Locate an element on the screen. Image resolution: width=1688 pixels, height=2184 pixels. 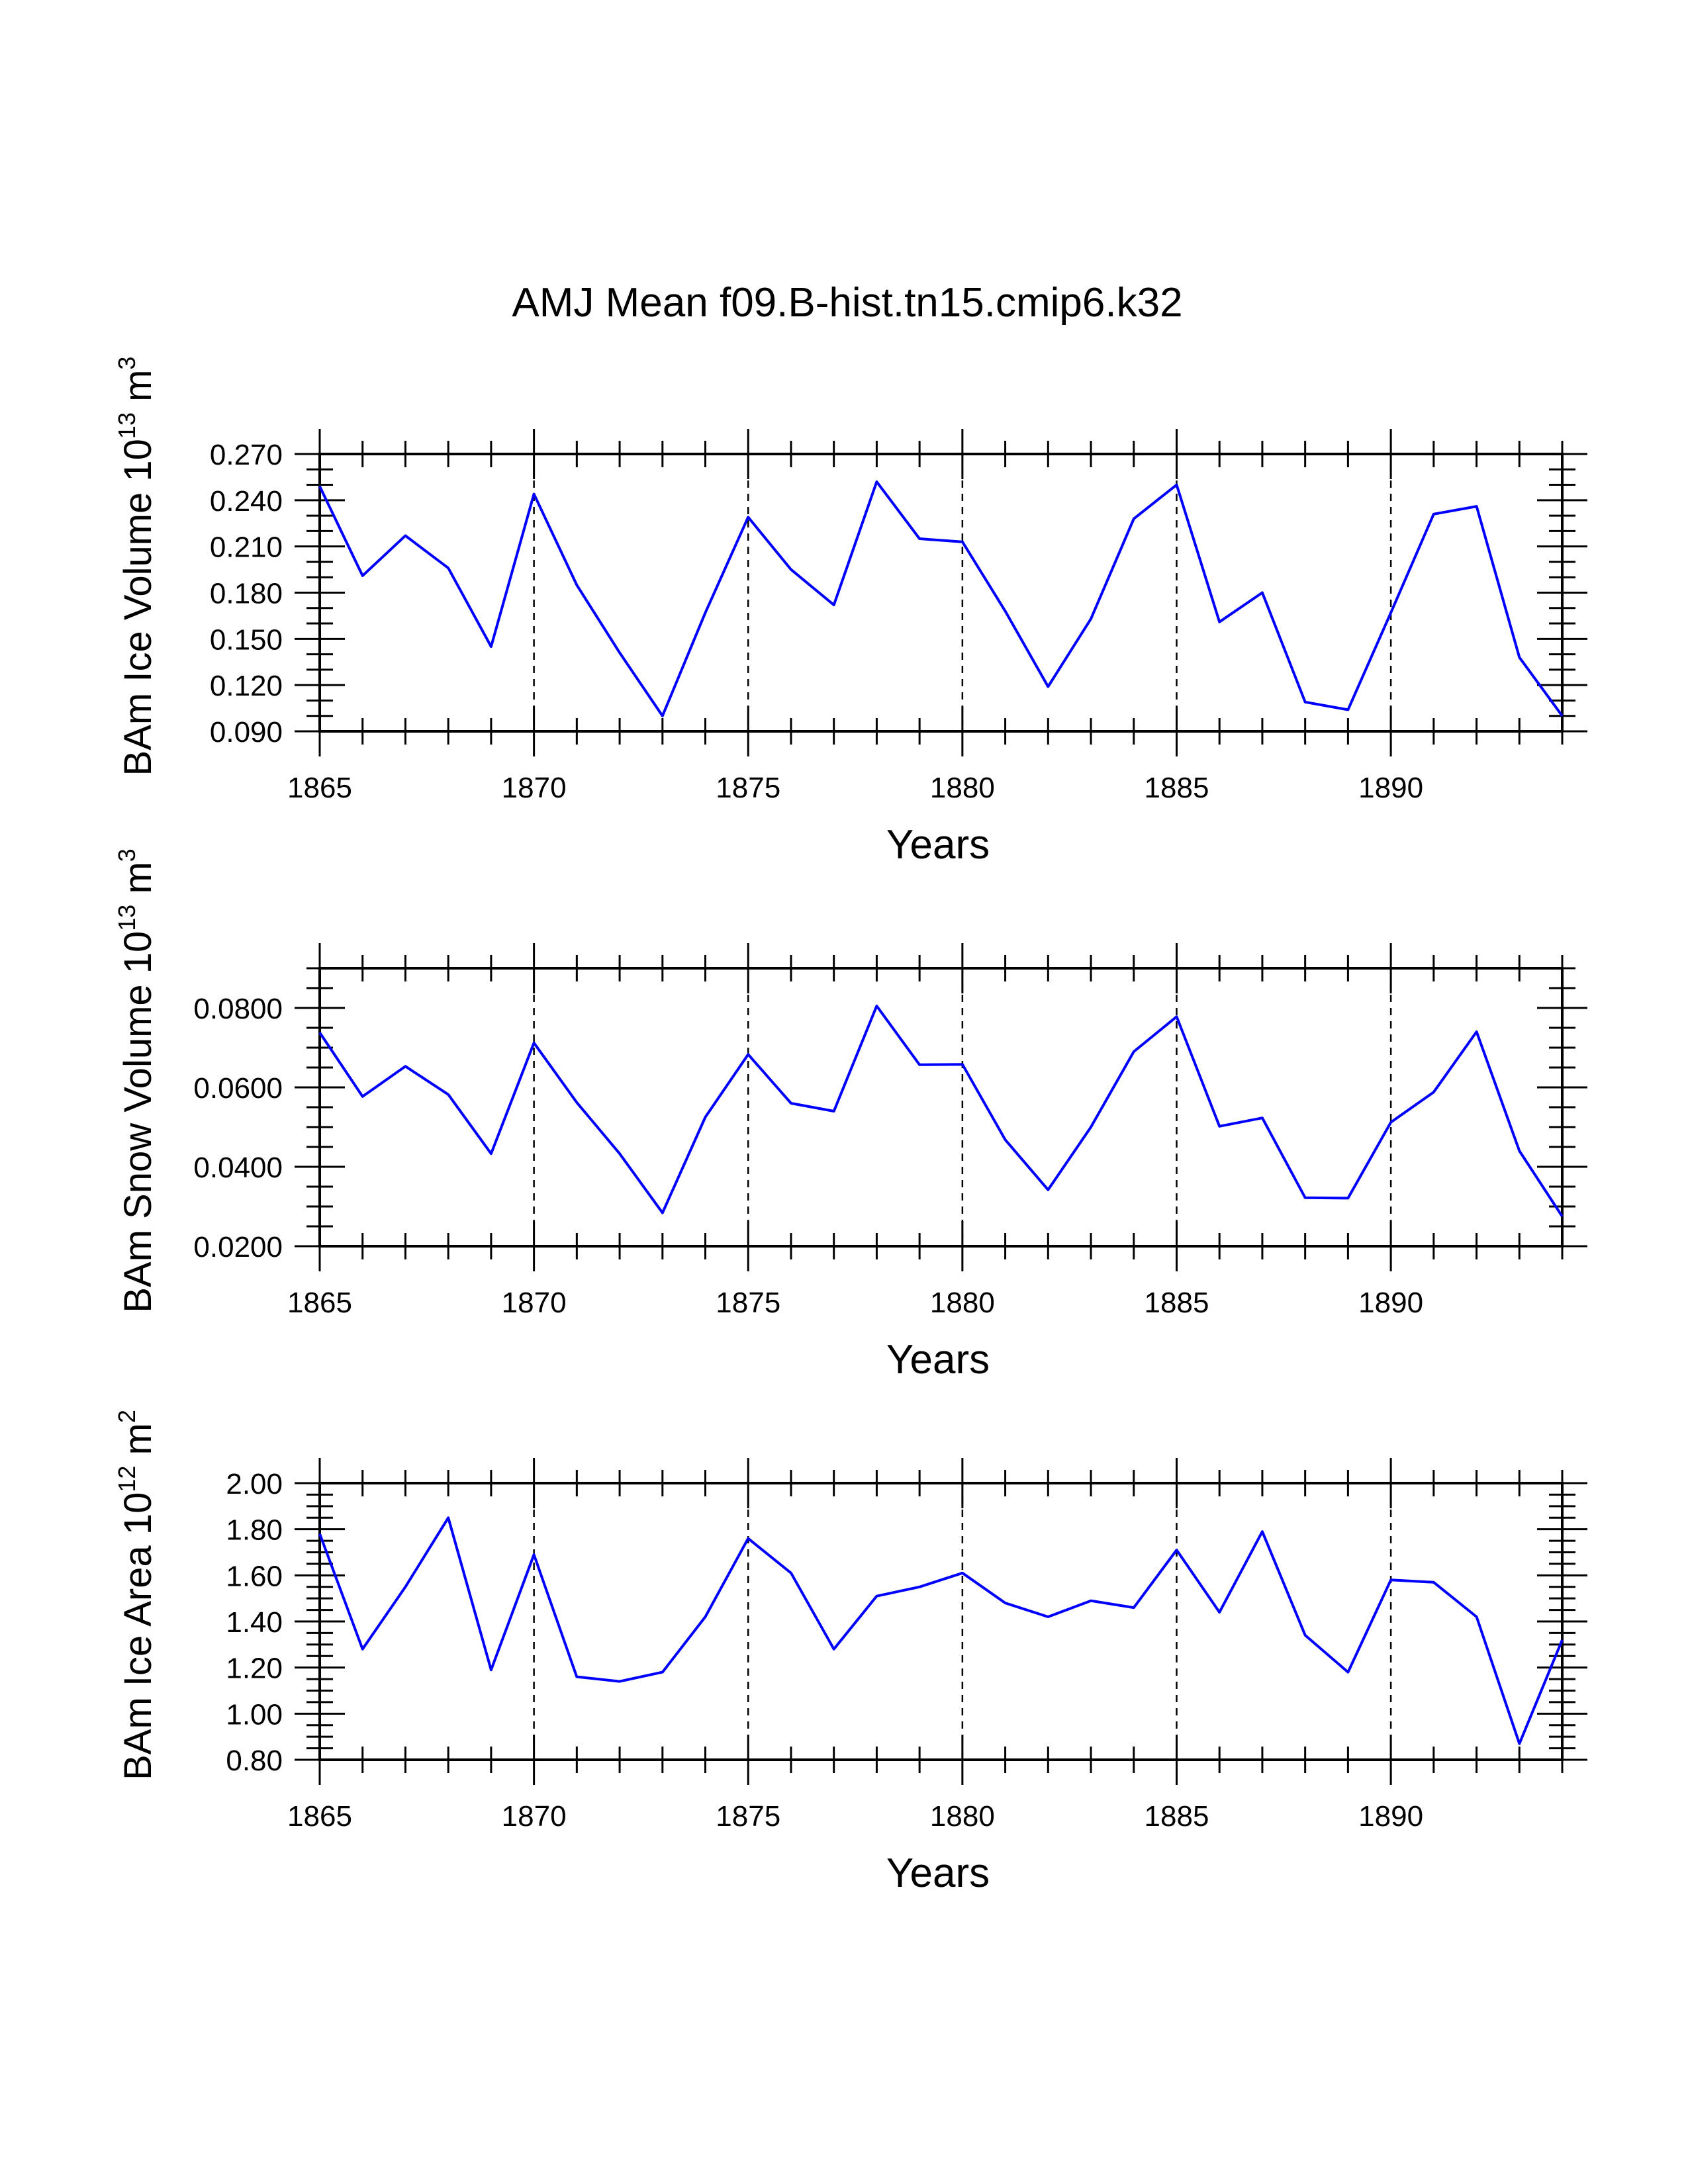
y-tick-label: 0.0600 is located at coordinates (238, 1088).